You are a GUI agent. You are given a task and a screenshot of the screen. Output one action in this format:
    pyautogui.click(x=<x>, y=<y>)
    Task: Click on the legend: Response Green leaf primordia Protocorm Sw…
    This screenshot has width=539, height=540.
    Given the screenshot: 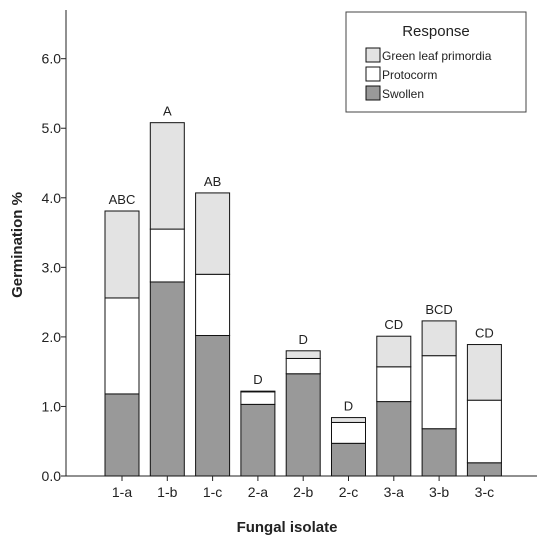 What is the action you would take?
    pyautogui.click(x=436, y=62)
    